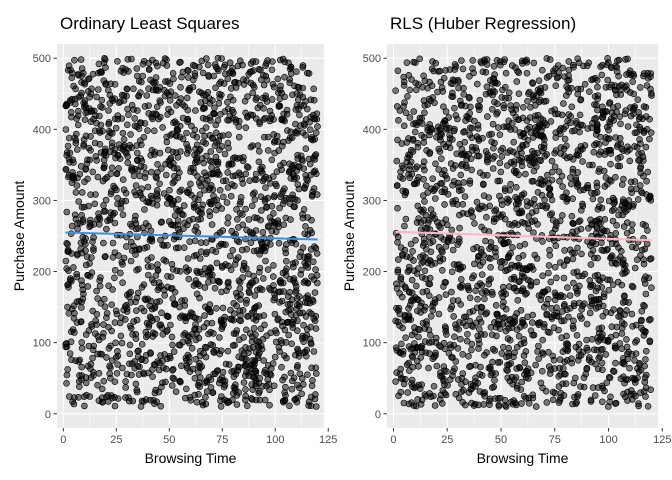 The width and height of the screenshot is (672, 480). I want to click on regression-line, so click(191, 236).